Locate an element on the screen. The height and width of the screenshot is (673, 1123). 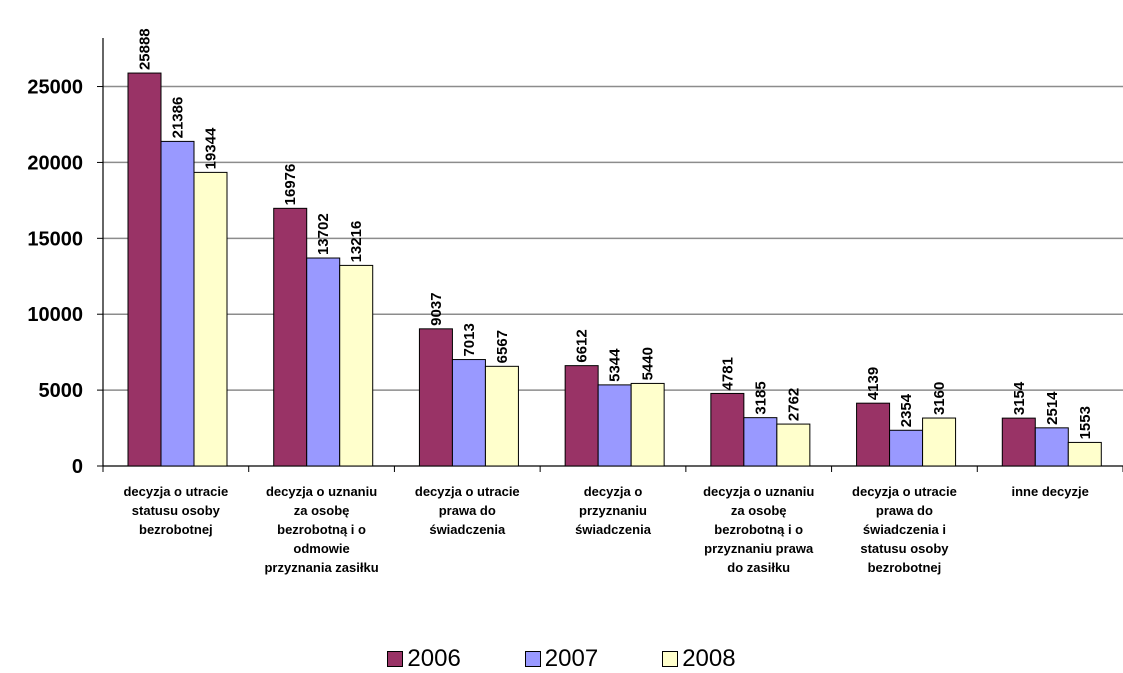
data-label: 5344 is located at coordinates (615, 365).